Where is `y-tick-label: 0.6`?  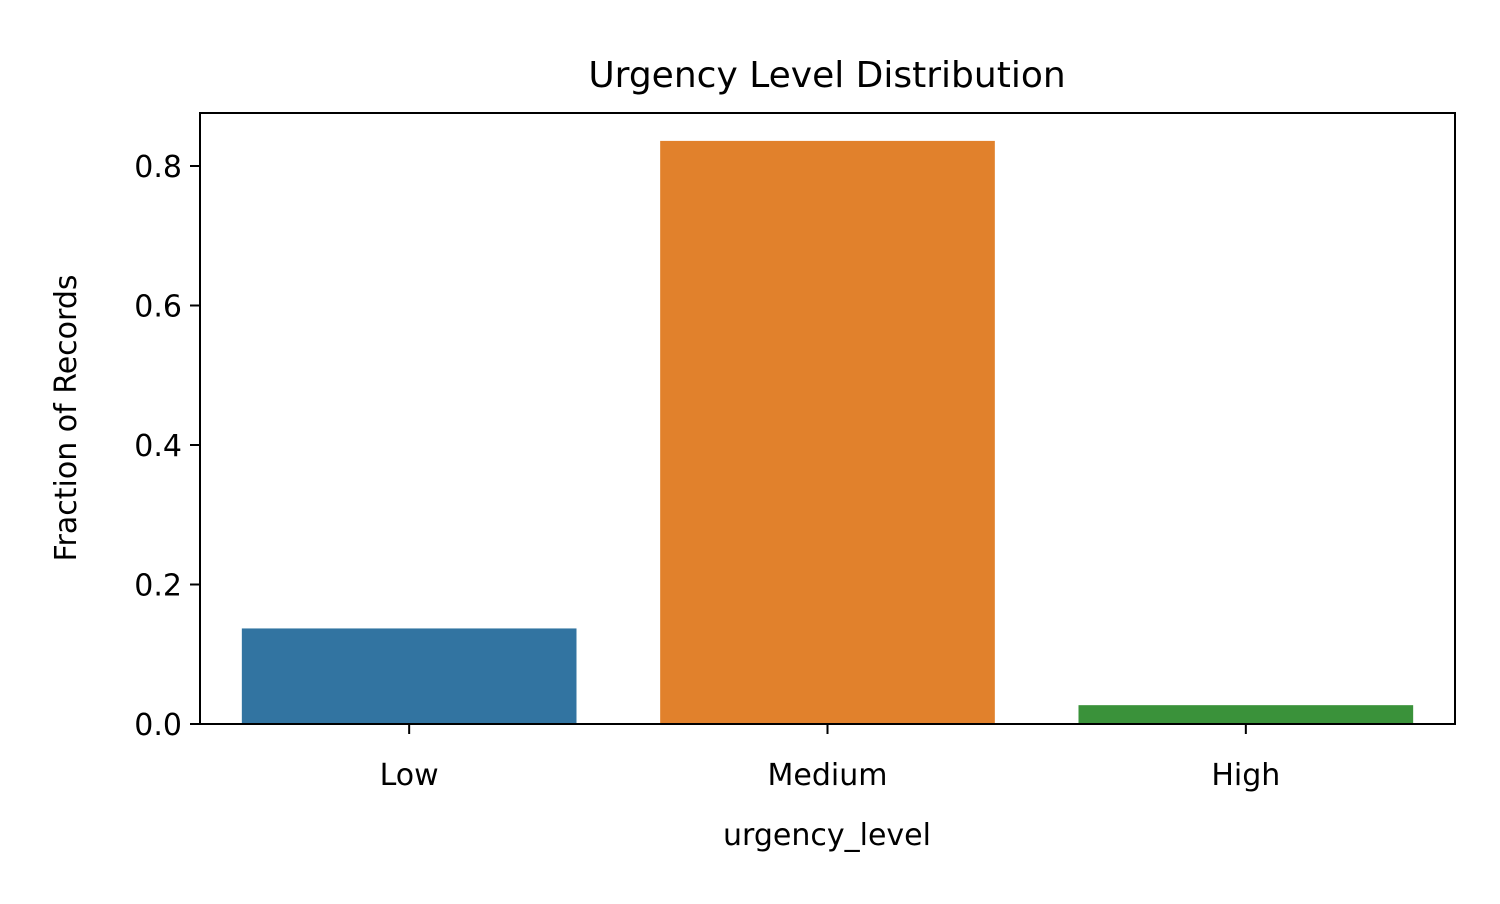
y-tick-label: 0.6 is located at coordinates (158, 307).